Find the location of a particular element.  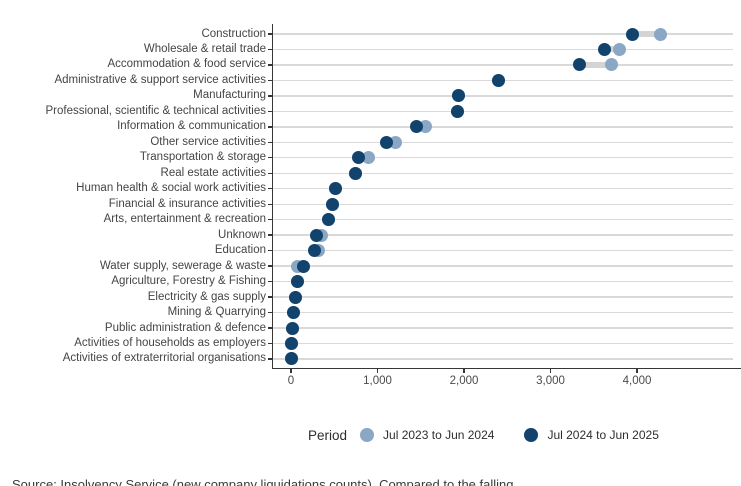

legend-item-jul2024-jun2025: Jul 2024 to Jun 2025 is located at coordinates (591, 435).